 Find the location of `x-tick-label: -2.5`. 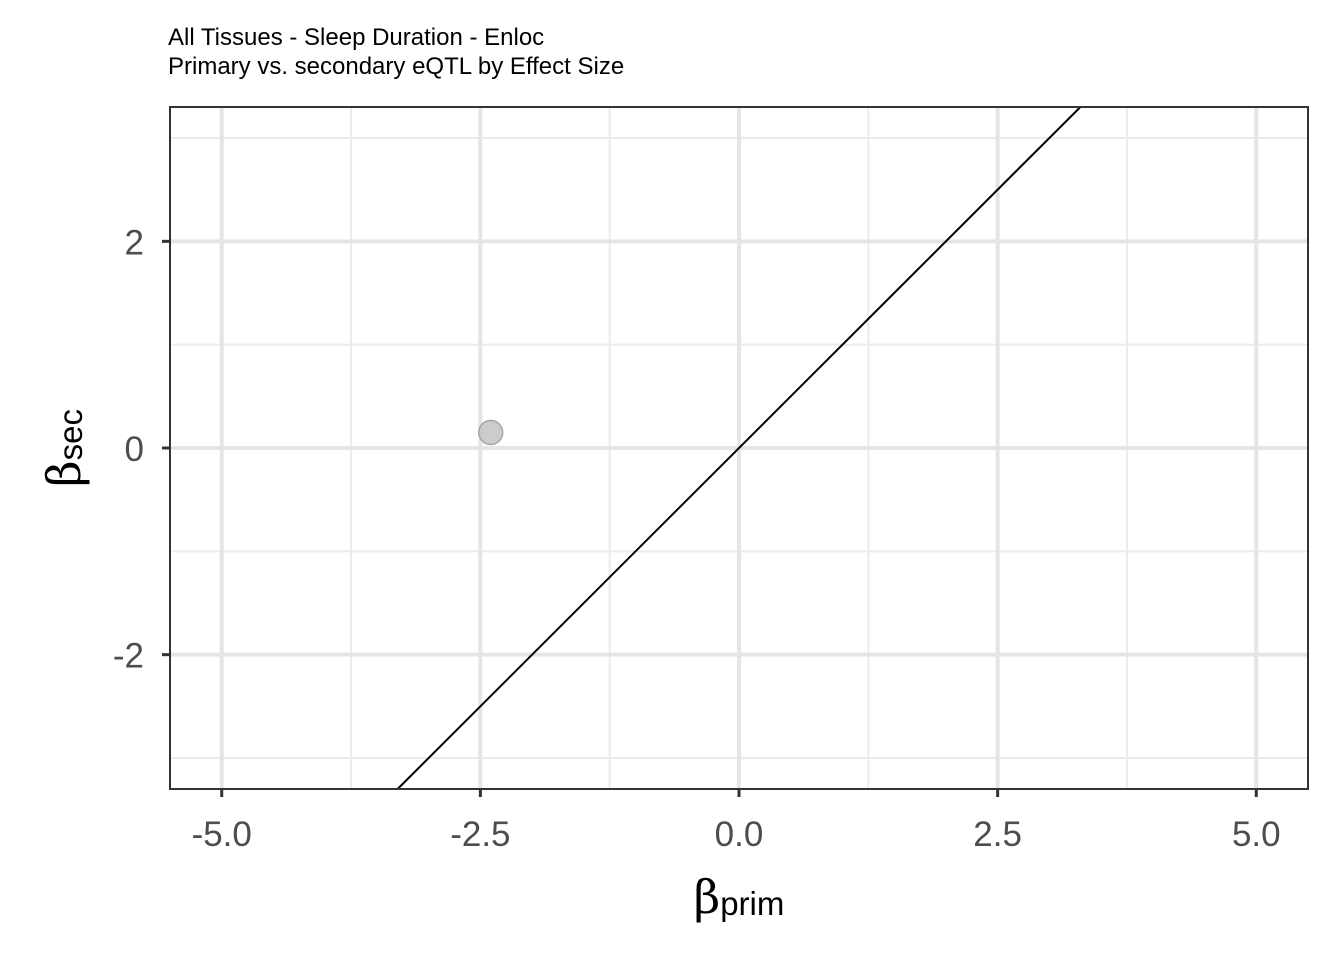

x-tick-label: -2.5 is located at coordinates (480, 834).